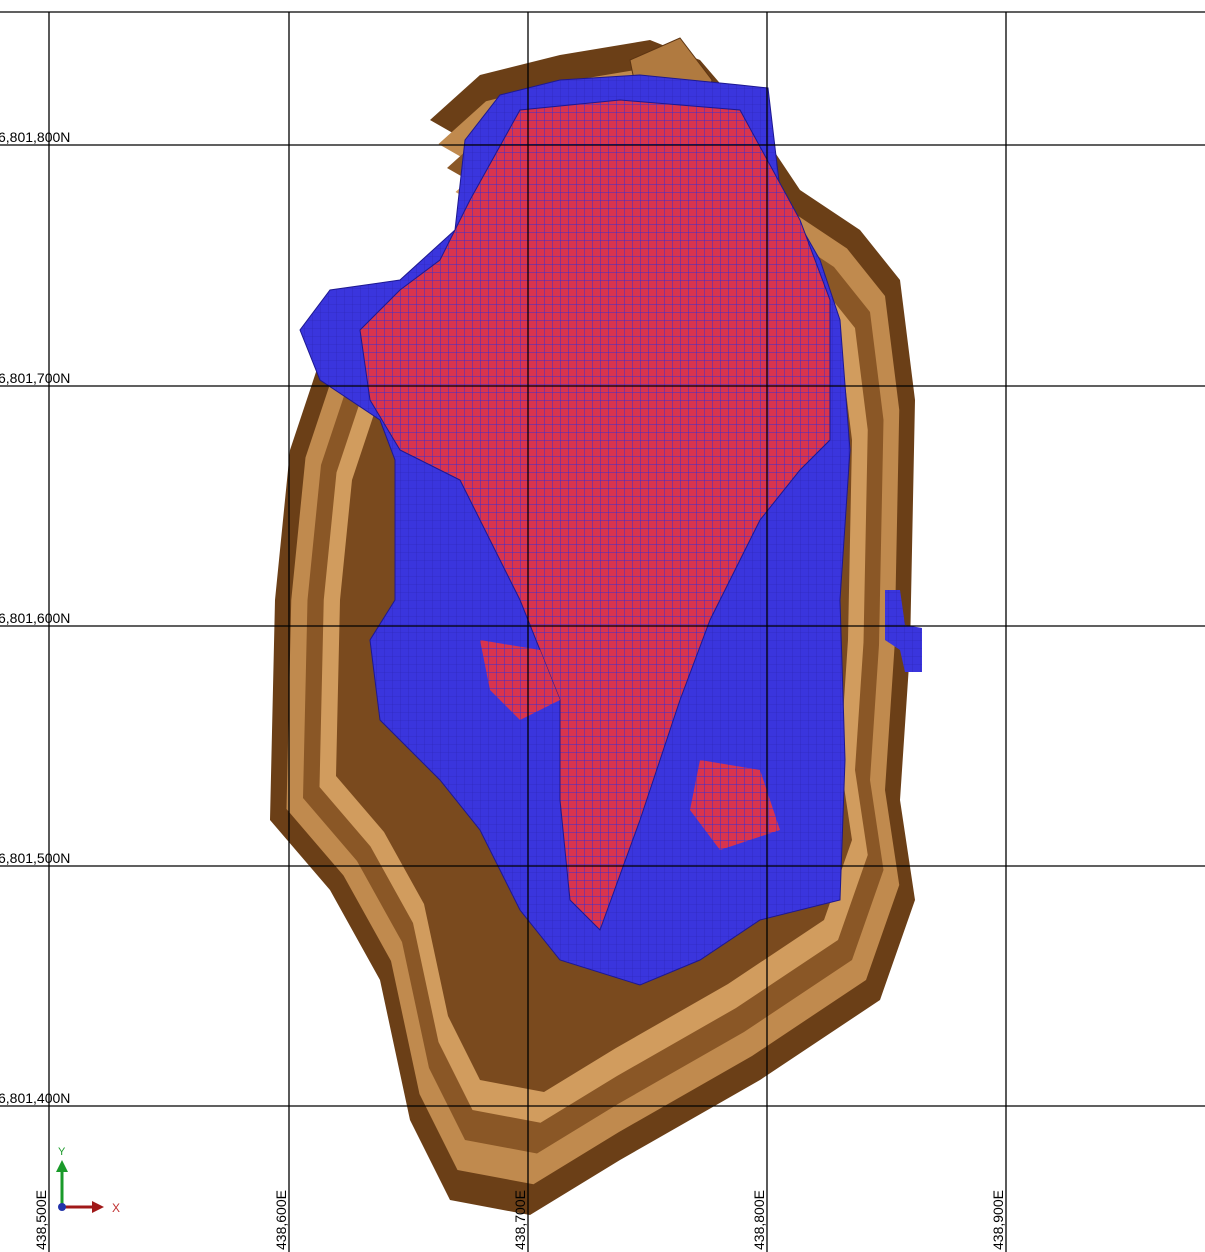 Image resolution: width=1205 pixels, height=1252 pixels. What do you see at coordinates (35, 378) in the screenshot?
I see `northing-label: 6,801,700N` at bounding box center [35, 378].